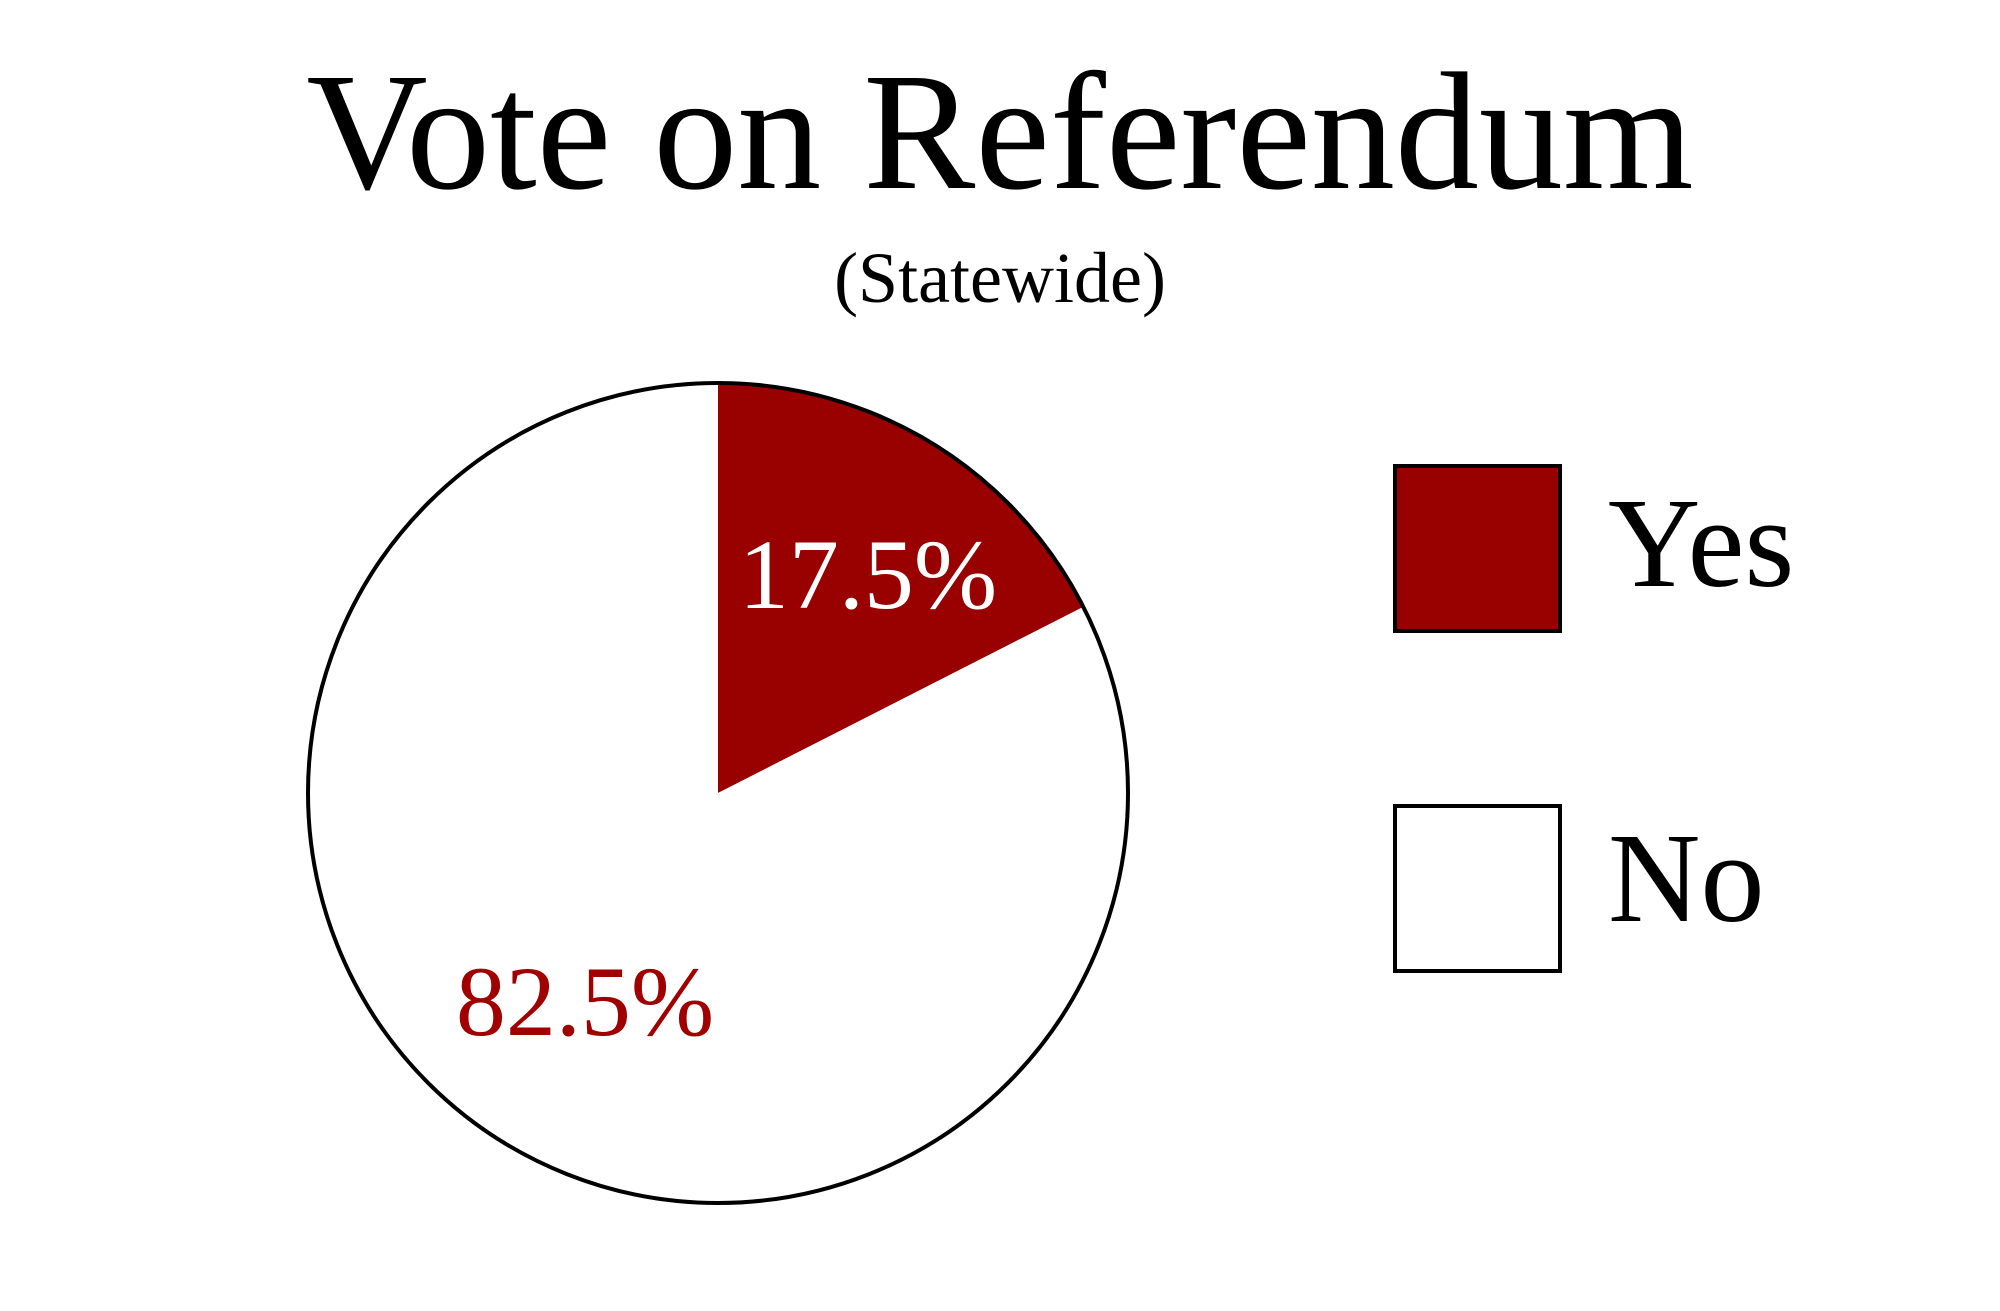 The image size is (2000, 1311). Describe the element at coordinates (868, 574) in the screenshot. I see `pie-slice-label-yes: 17.5%` at that location.